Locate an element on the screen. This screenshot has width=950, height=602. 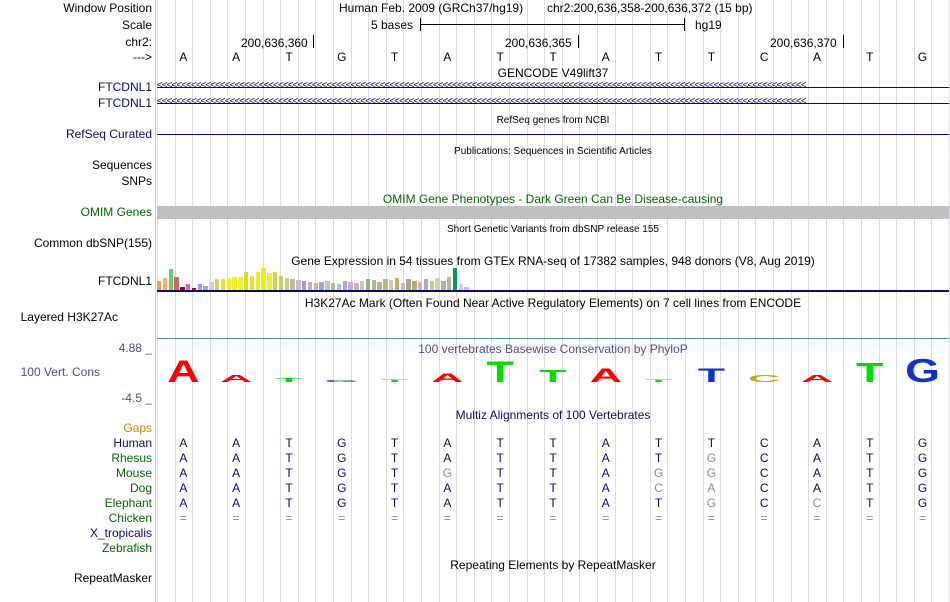
phylop-letter: T is located at coordinates (500, 372).